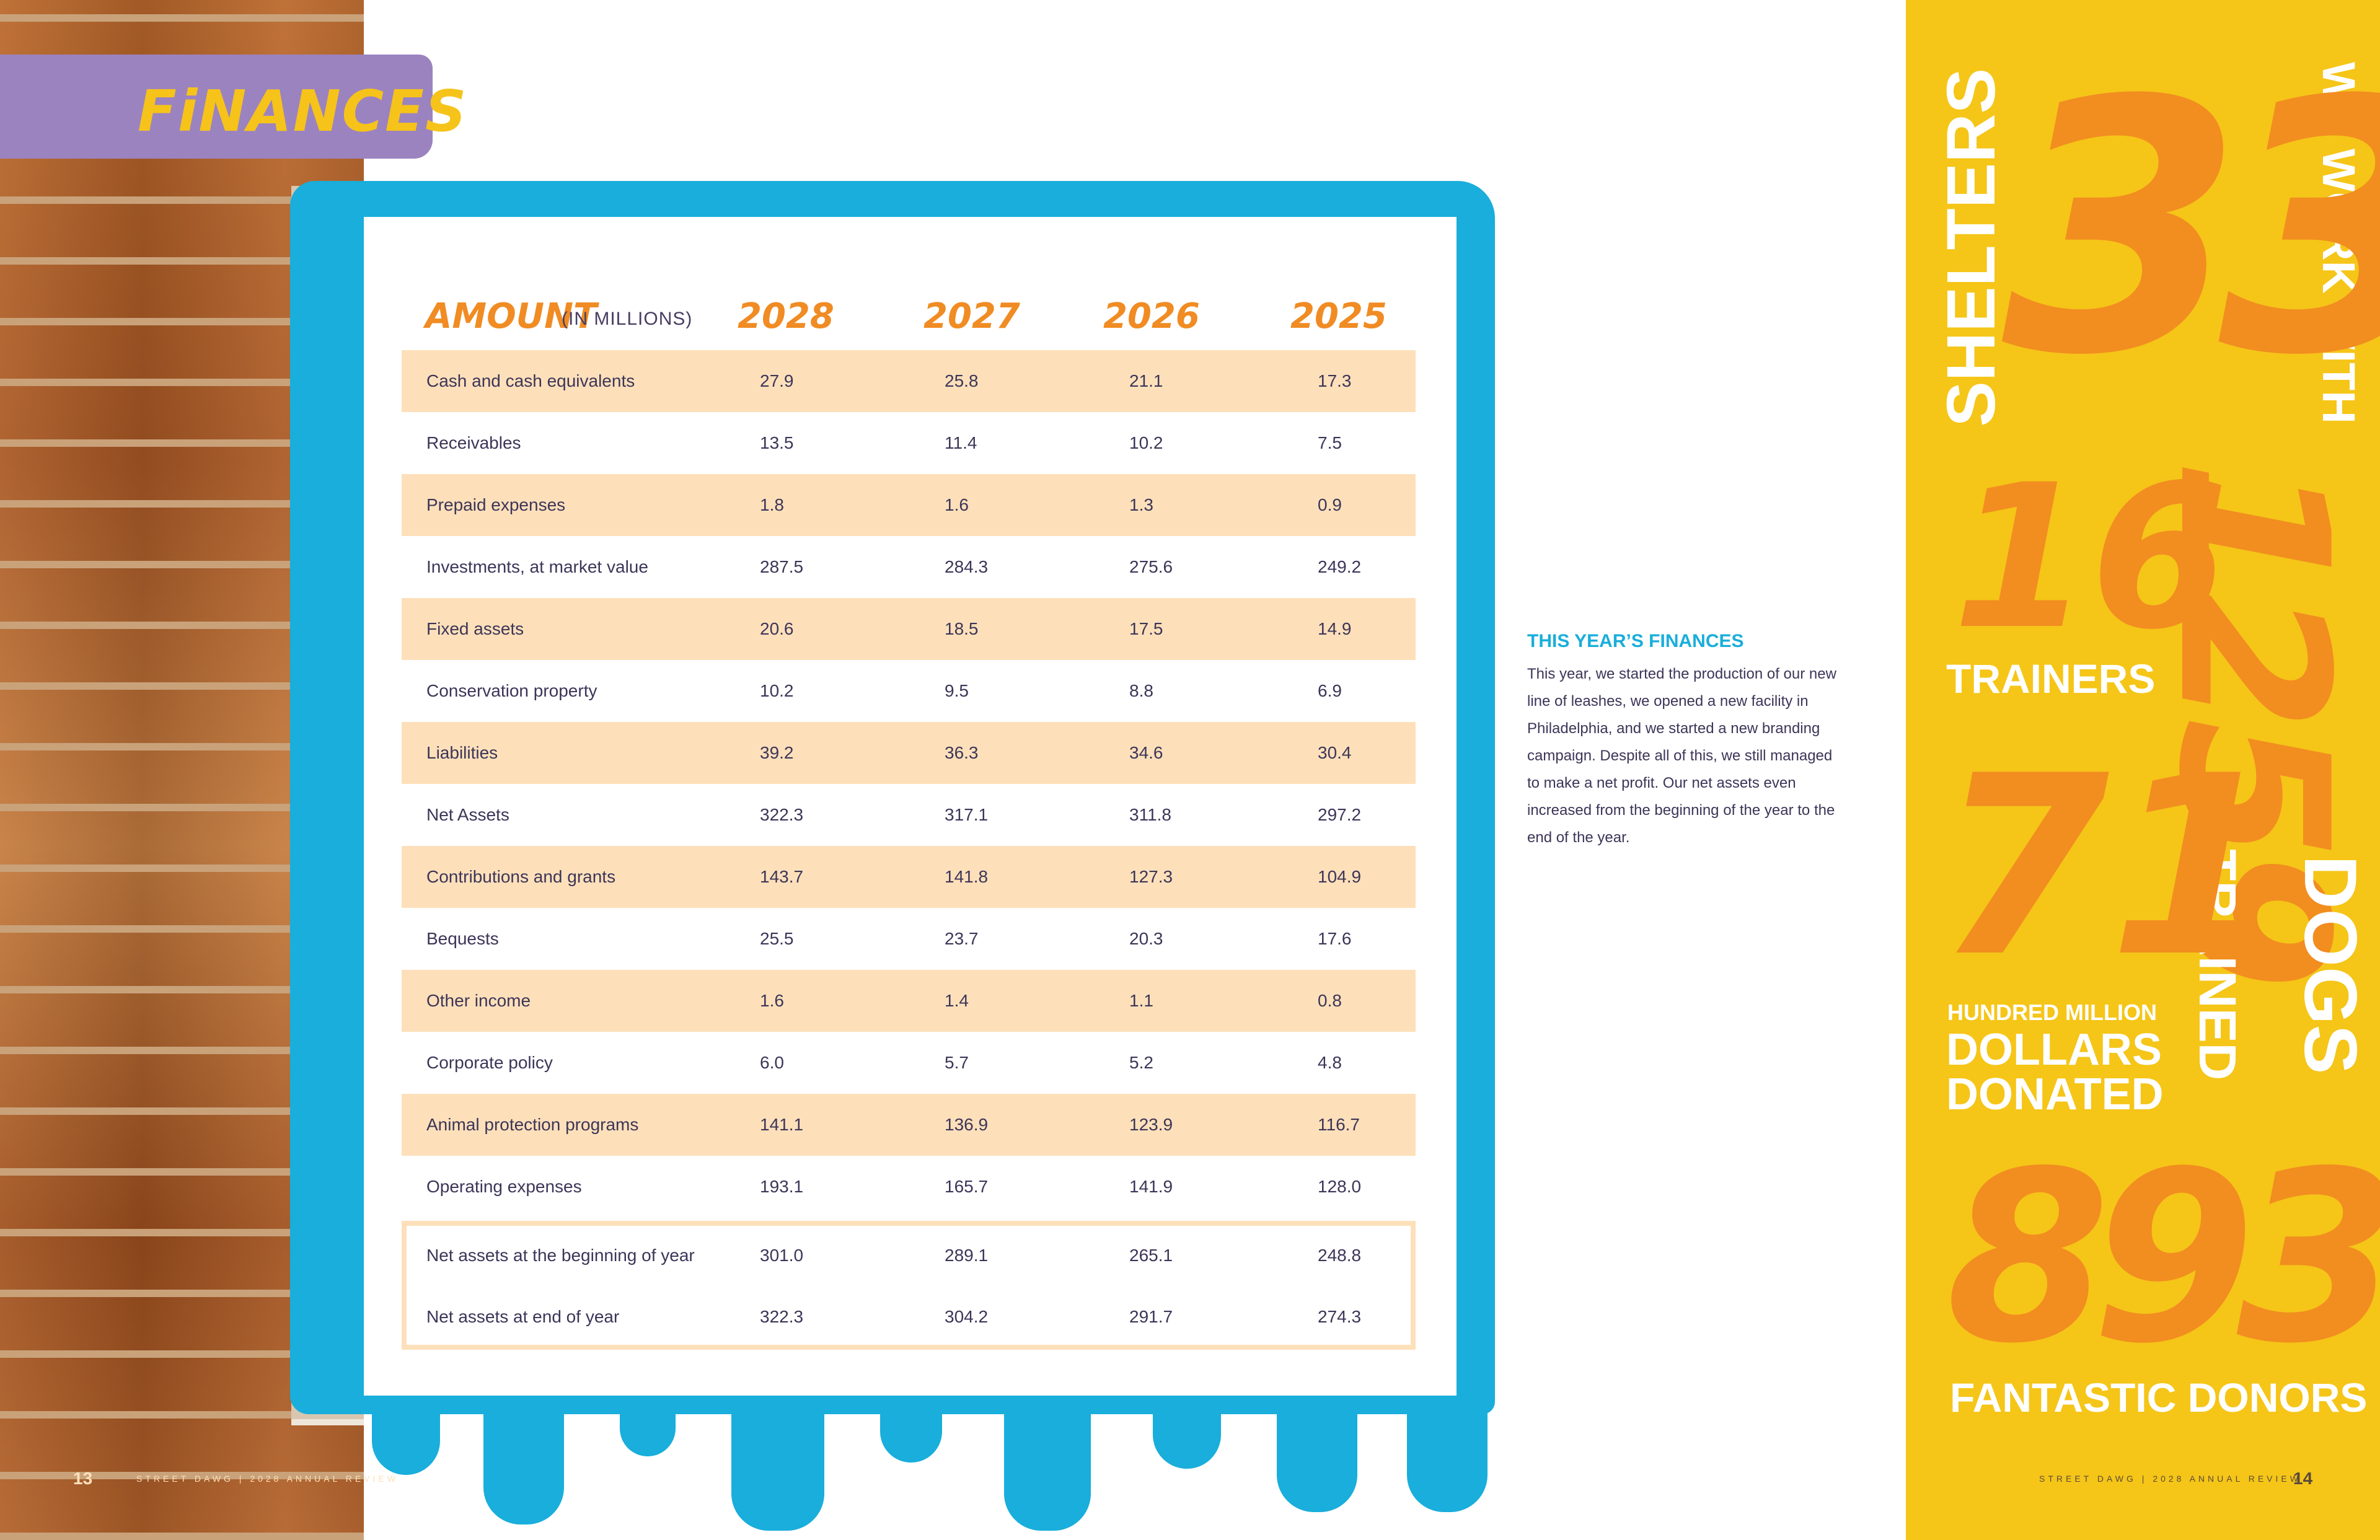 Image resolution: width=2380 pixels, height=1540 pixels. I want to click on row-value: 5.2, so click(1141, 1062).